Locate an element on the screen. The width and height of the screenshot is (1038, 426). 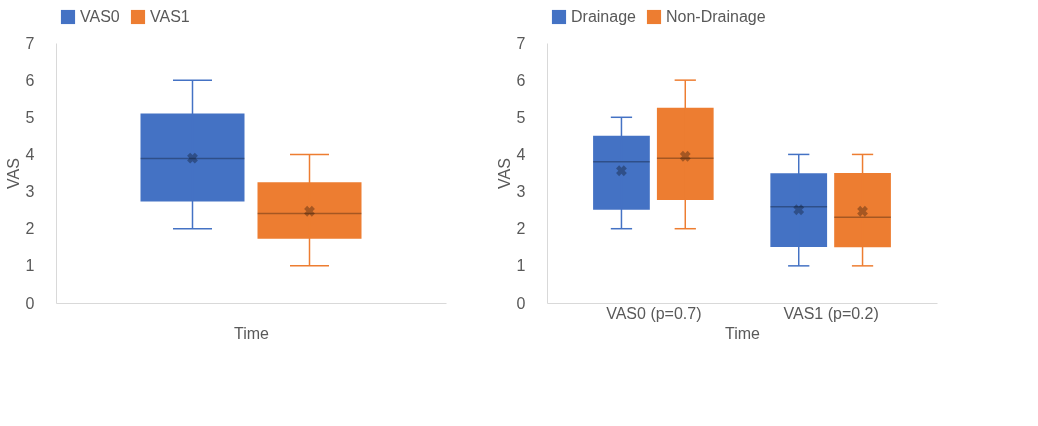
legend-label: Drainage is located at coordinates (604, 16).